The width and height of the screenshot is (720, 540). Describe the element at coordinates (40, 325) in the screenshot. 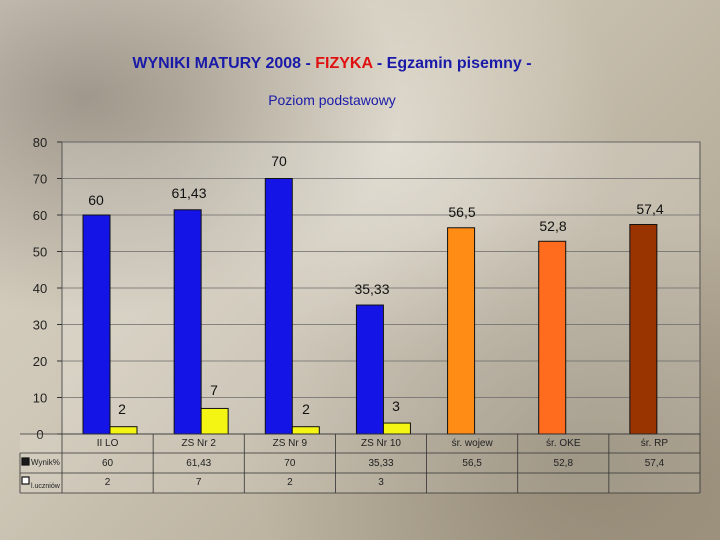

I see `y-tick-label: 30` at that location.